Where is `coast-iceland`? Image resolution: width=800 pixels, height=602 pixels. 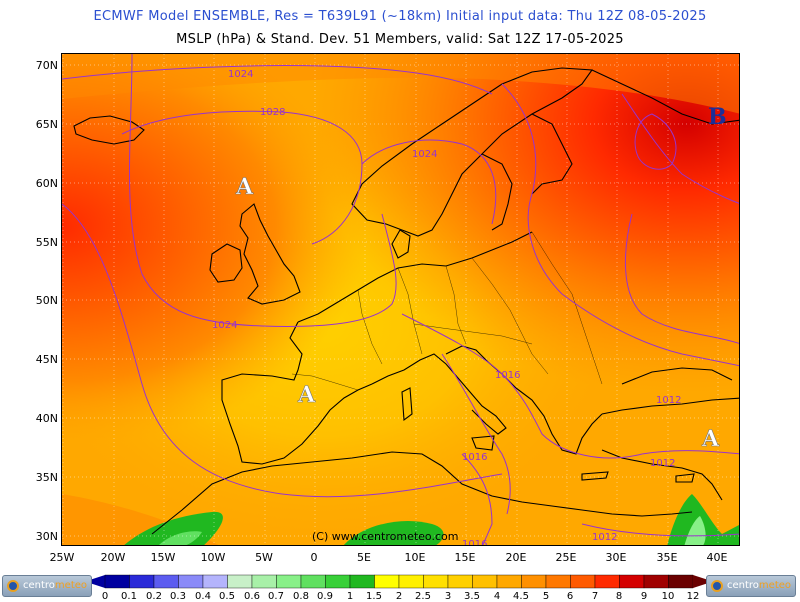 coast-iceland is located at coordinates (109, 130).